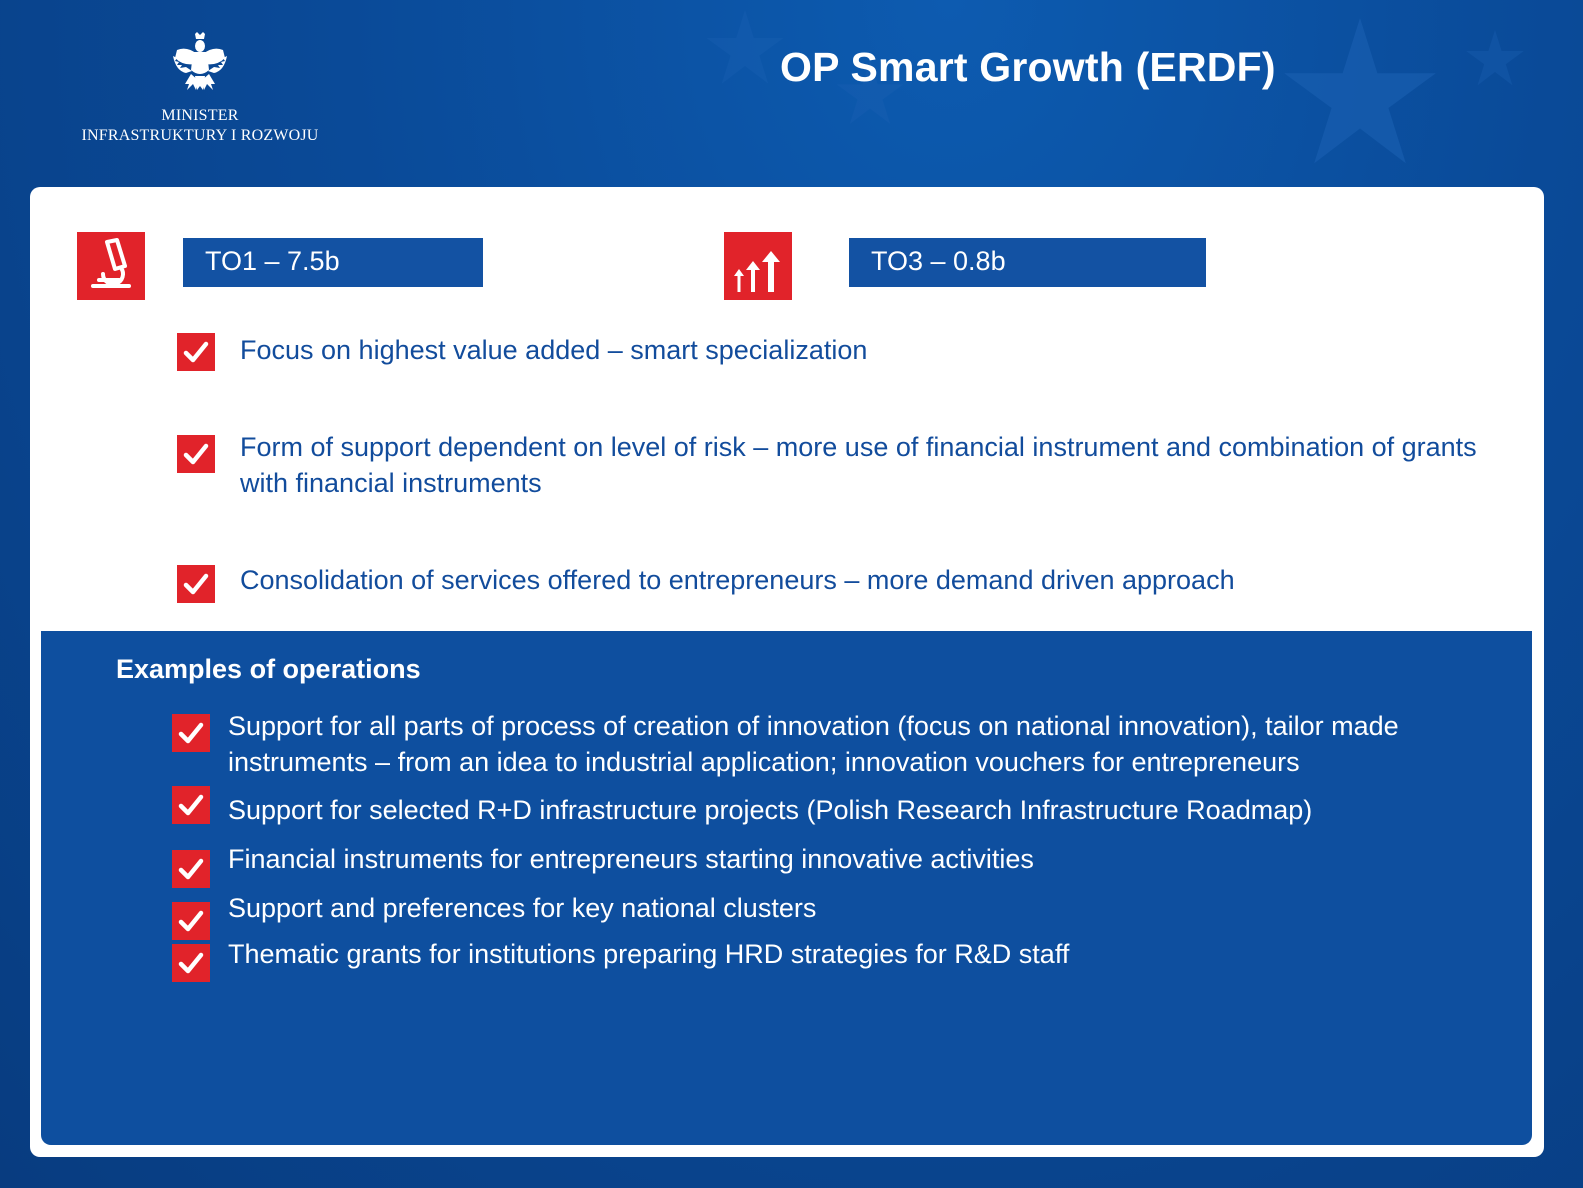 This screenshot has height=1188, width=1583. I want to click on ministry-logo: MINISTER INFRASTRUKTURY I ROZWOJU, so click(200, 89).